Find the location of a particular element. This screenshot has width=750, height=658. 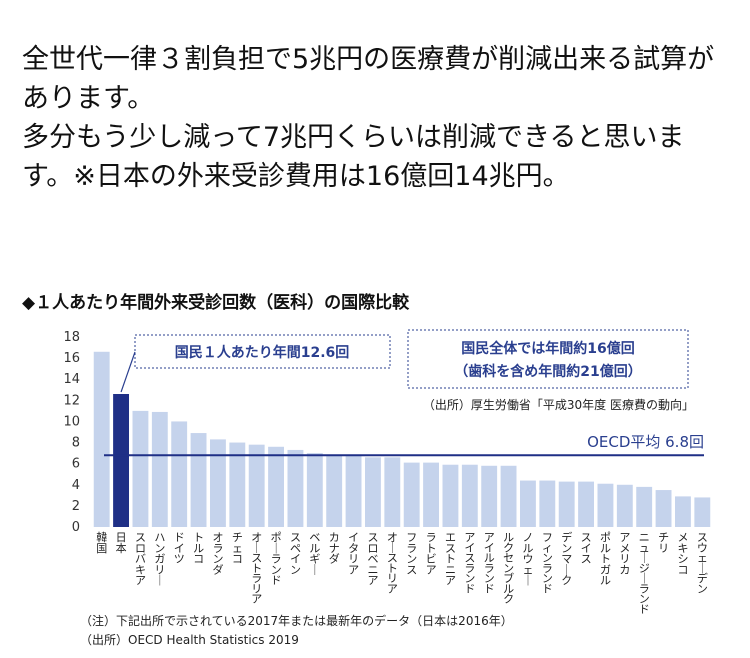

bar-ハンガリー is located at coordinates (159, 469).